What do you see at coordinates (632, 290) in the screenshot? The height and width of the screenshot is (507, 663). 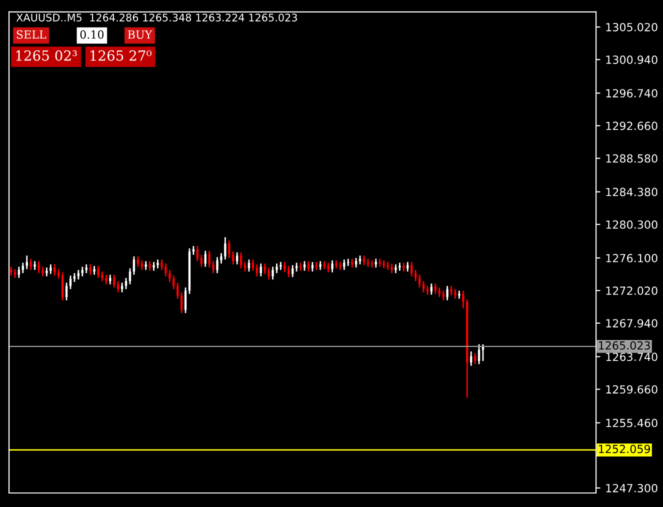 I see `y-tick-label: 1272.020` at bounding box center [632, 290].